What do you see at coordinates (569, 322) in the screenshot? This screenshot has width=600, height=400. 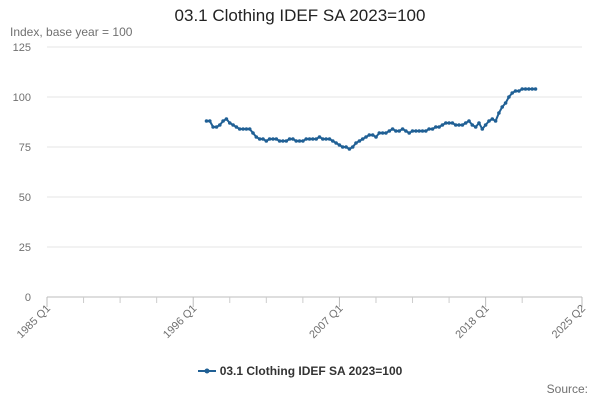 I see `x-tick-label: 2025 Q2` at bounding box center [569, 322].